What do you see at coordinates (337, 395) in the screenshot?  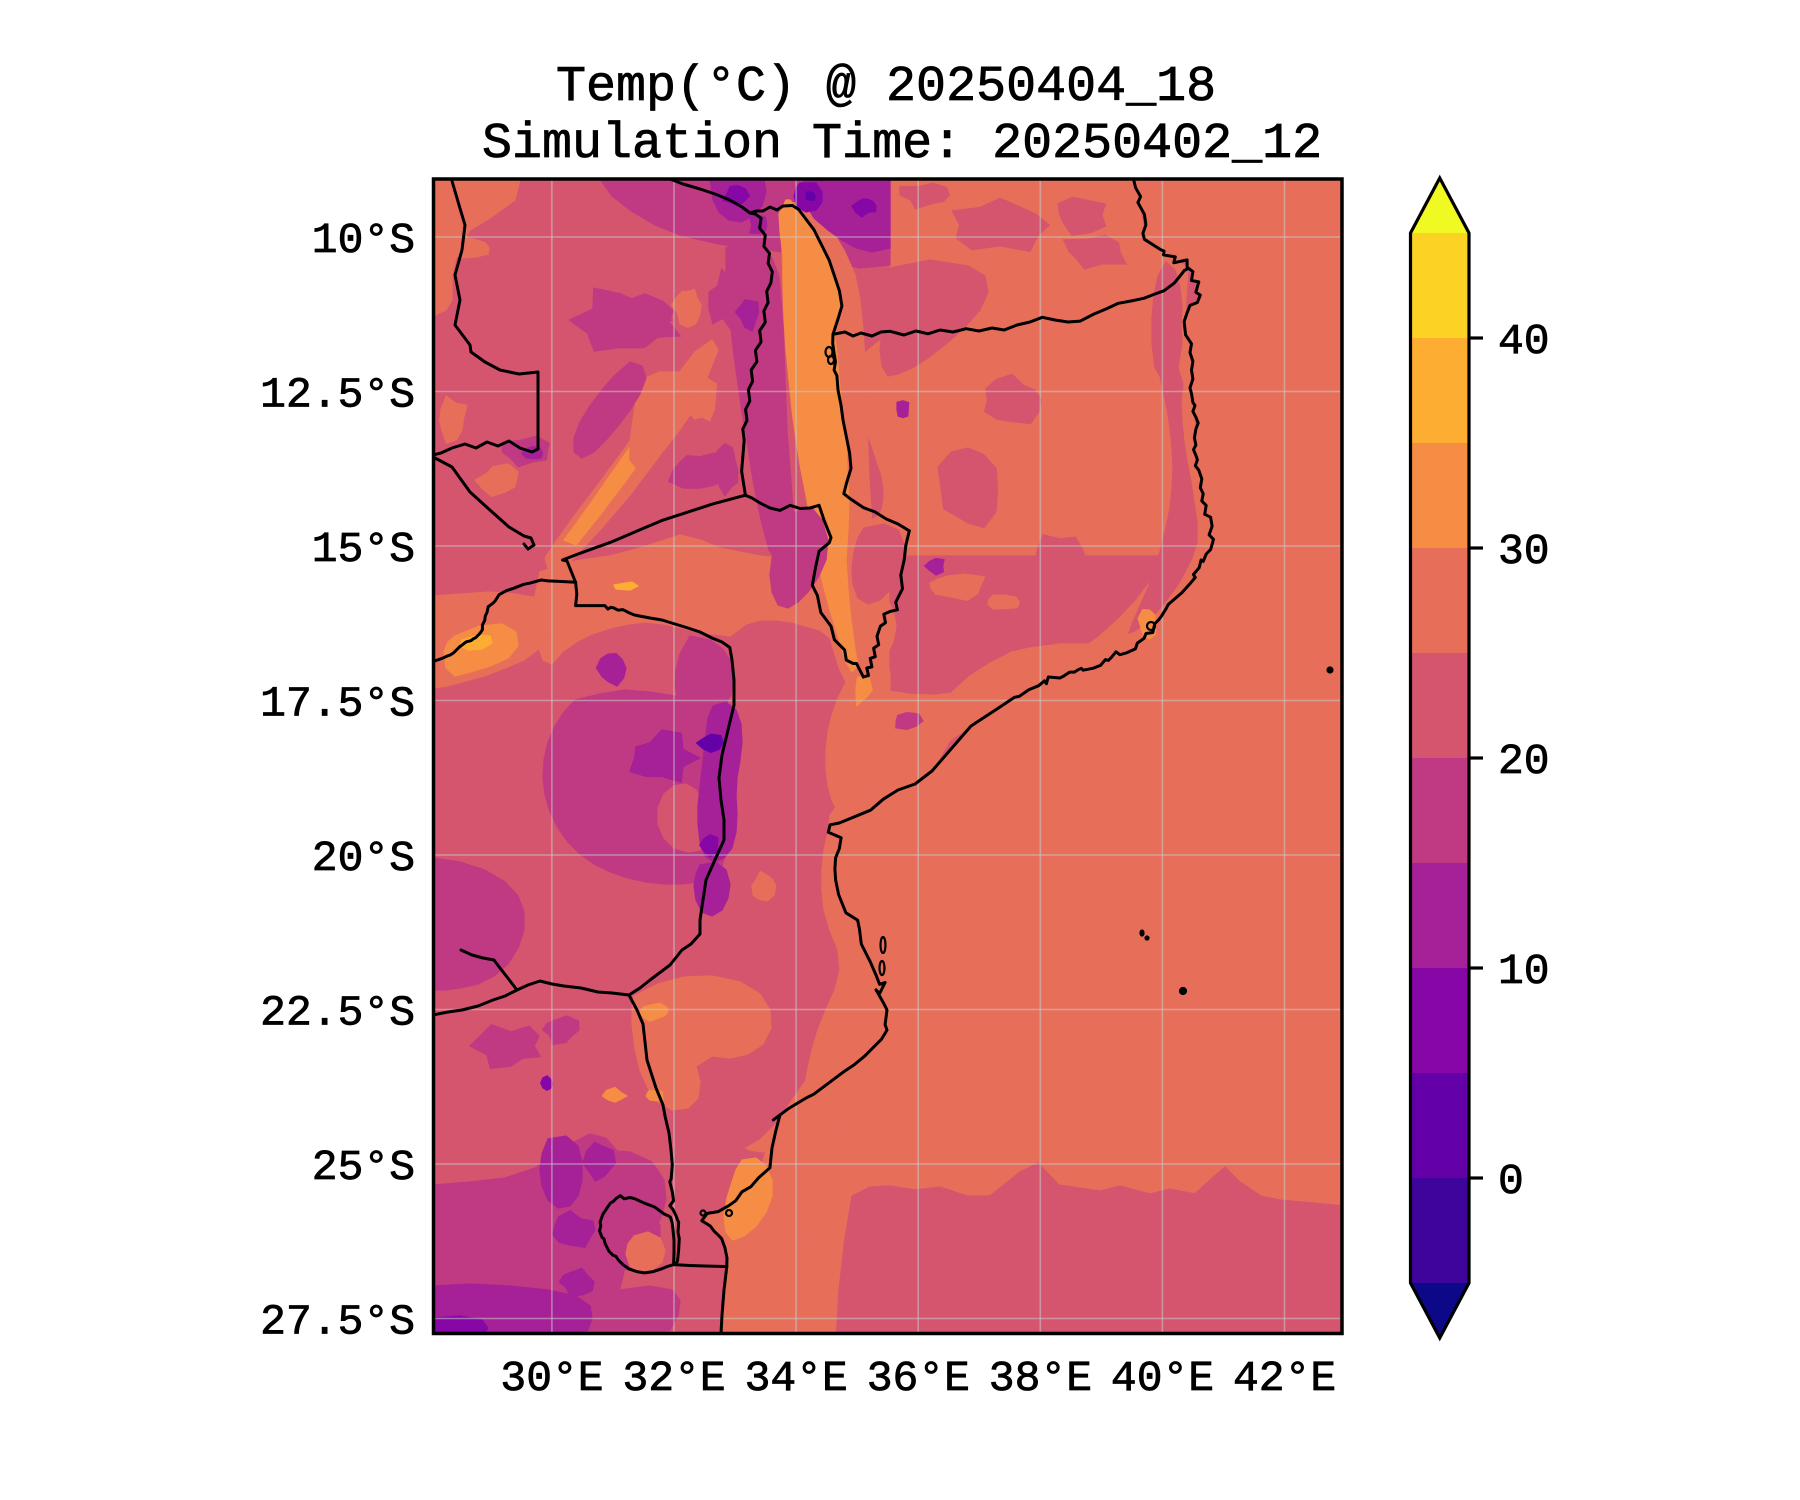 I see `svg-text: 12.5°S` at bounding box center [337, 395].